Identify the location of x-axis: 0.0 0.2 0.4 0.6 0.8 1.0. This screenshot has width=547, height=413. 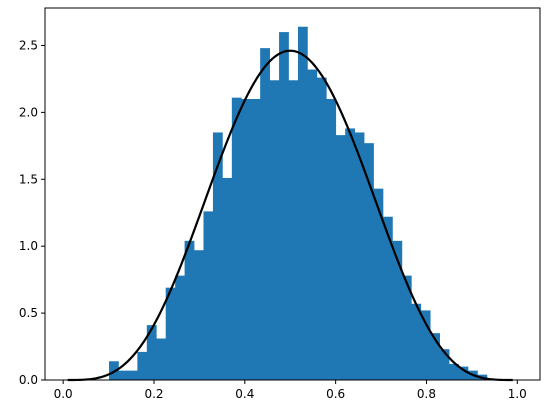
(290, 390).